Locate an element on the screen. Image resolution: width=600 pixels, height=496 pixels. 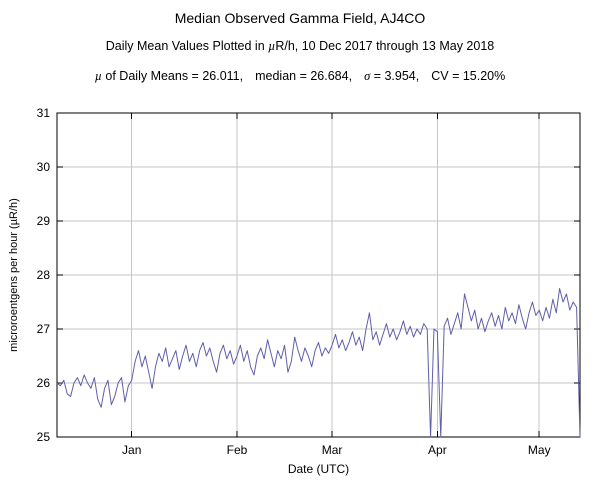
sigma-symbol: σ is located at coordinates (367, 76).